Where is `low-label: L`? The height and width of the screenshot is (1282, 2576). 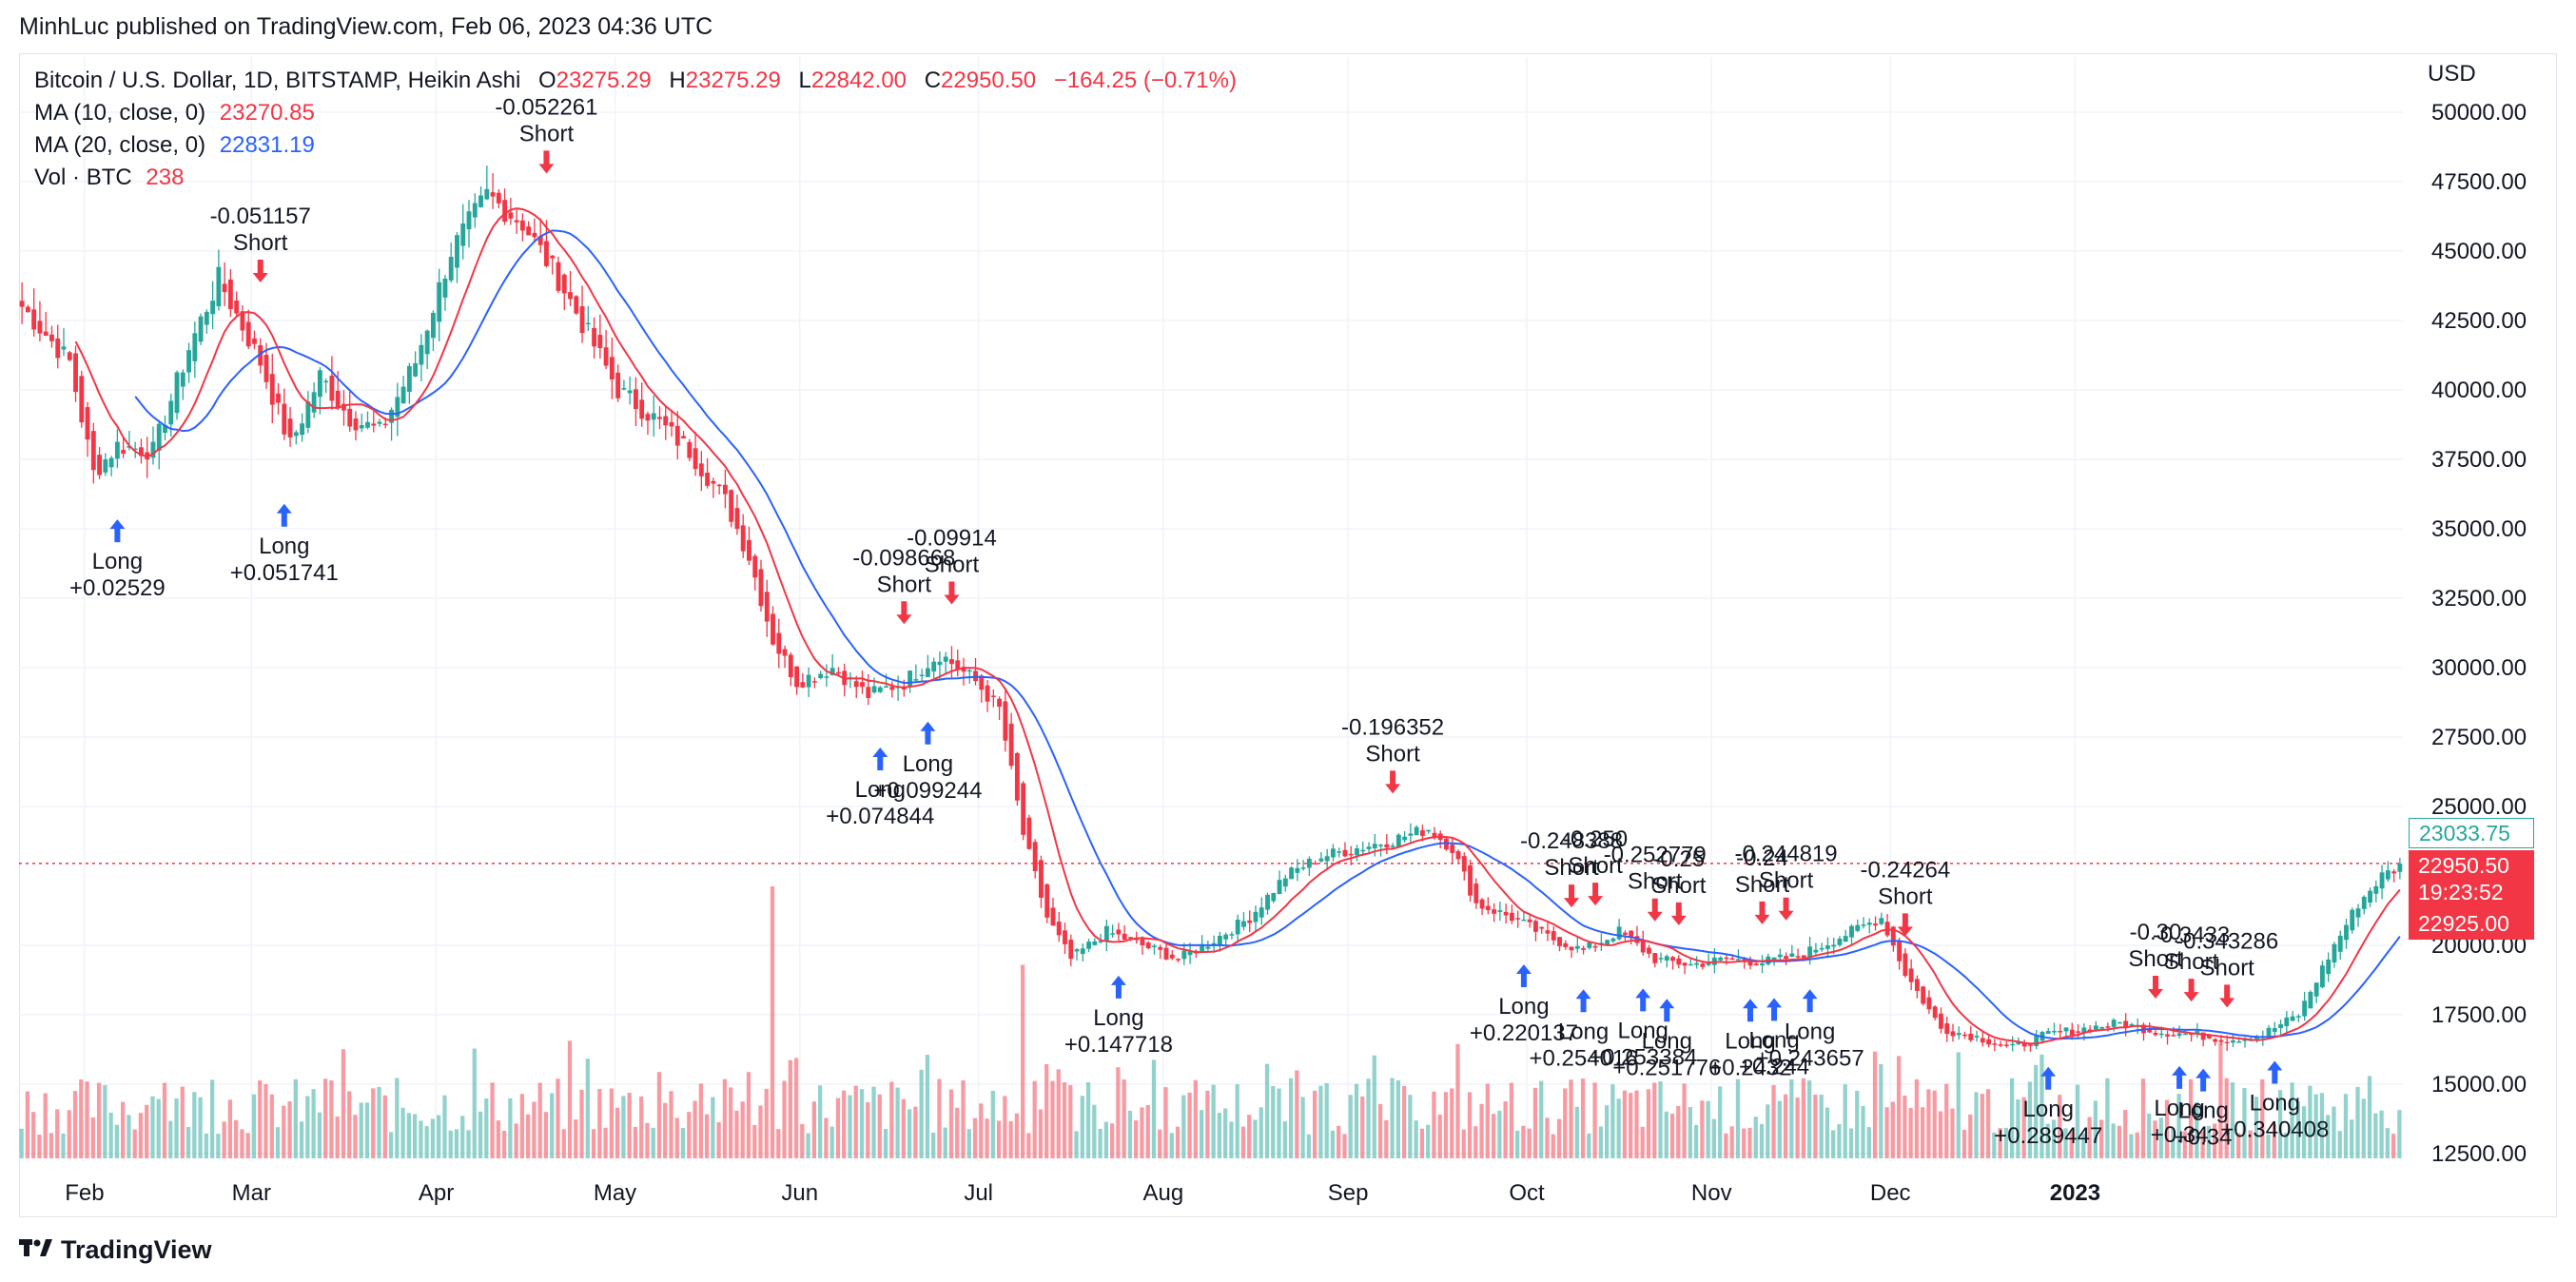
low-label: L is located at coordinates (804, 80).